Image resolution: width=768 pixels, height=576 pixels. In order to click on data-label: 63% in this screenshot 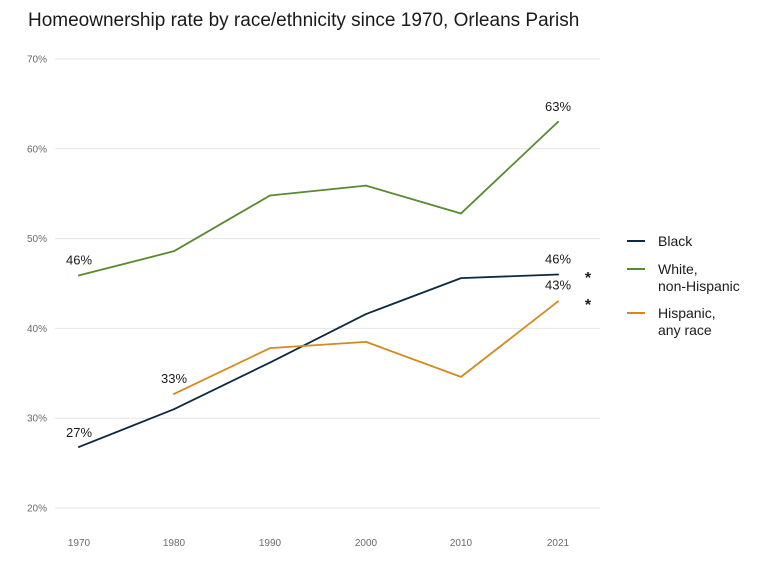, I will do `click(558, 106)`.